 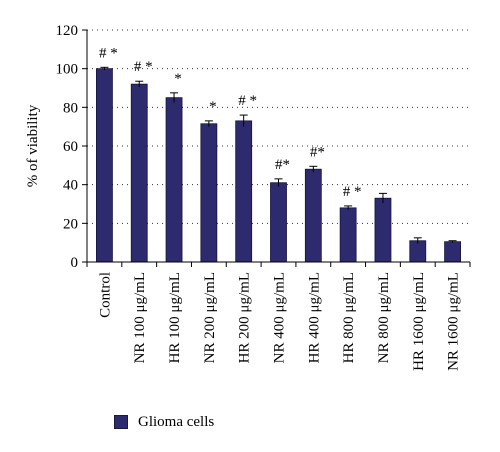 What do you see at coordinates (210, 317) in the screenshot?
I see `x-category-label: NR 200 μg/mL` at bounding box center [210, 317].